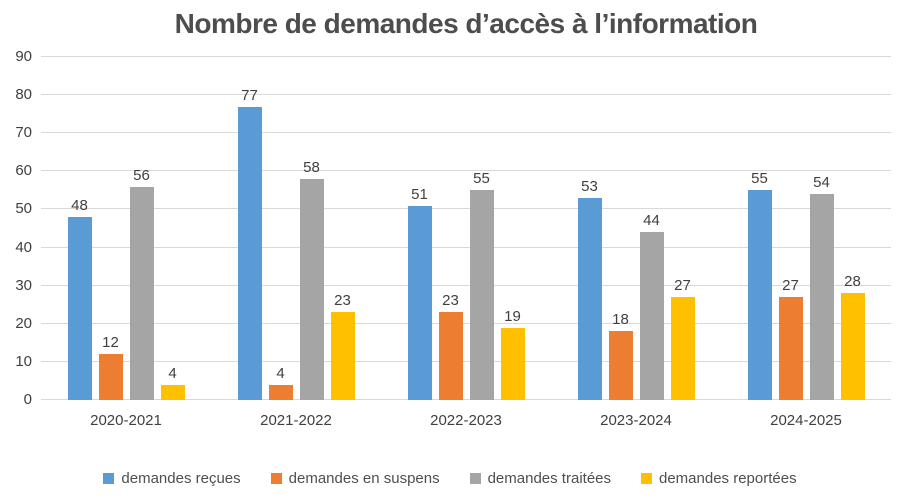 The image size is (900, 499). Describe the element at coordinates (419, 194) in the screenshot. I see `bar-value-label: 51` at that location.